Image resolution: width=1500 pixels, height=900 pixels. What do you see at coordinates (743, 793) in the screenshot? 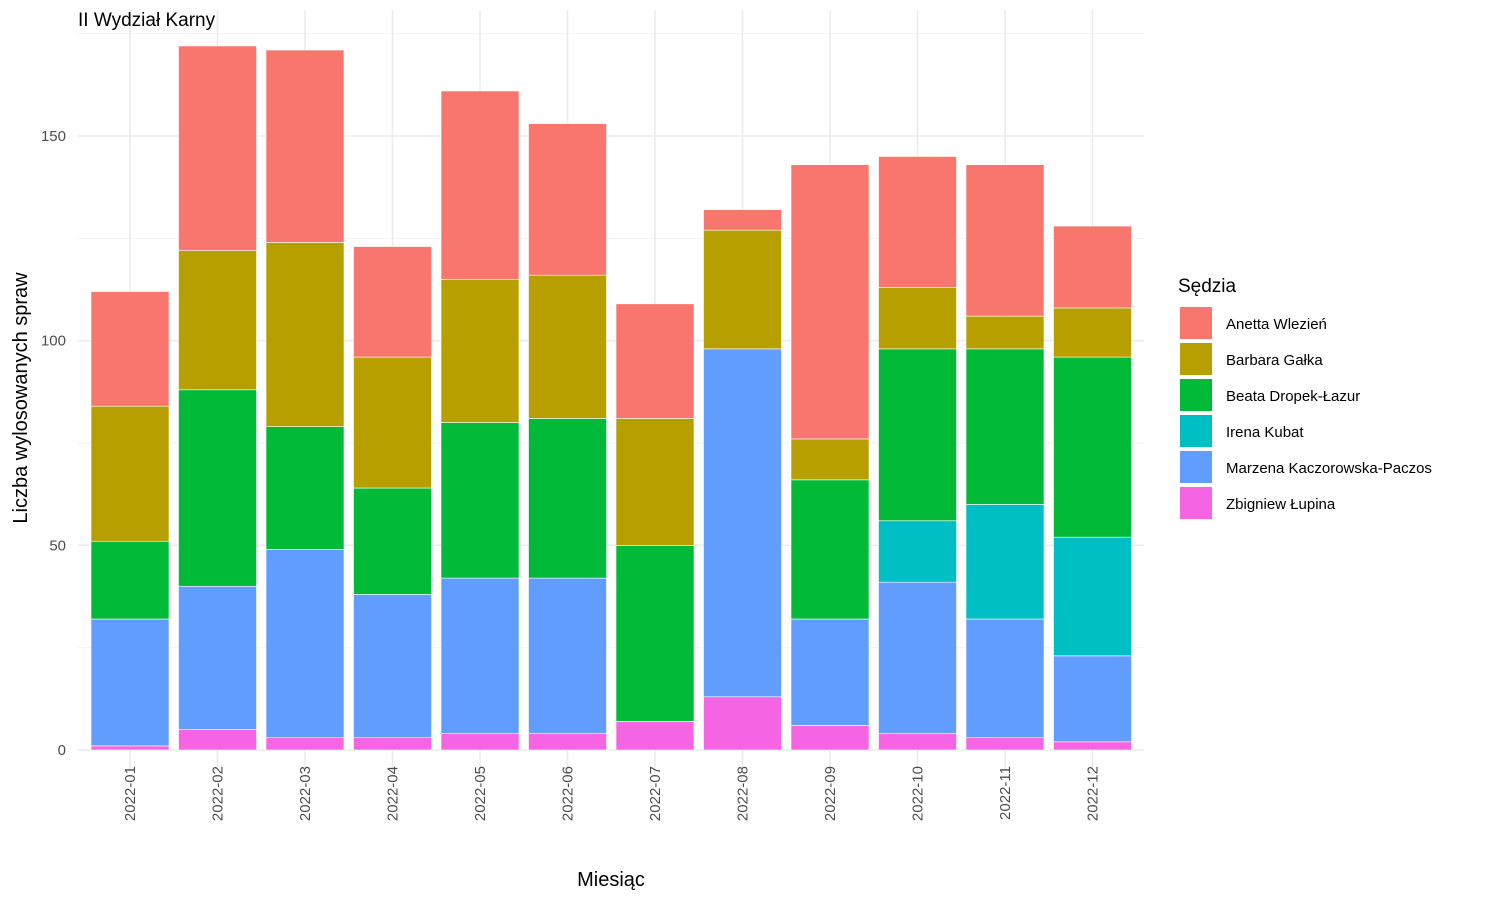
I see `x-tick-label: 2022-08` at bounding box center [743, 793].